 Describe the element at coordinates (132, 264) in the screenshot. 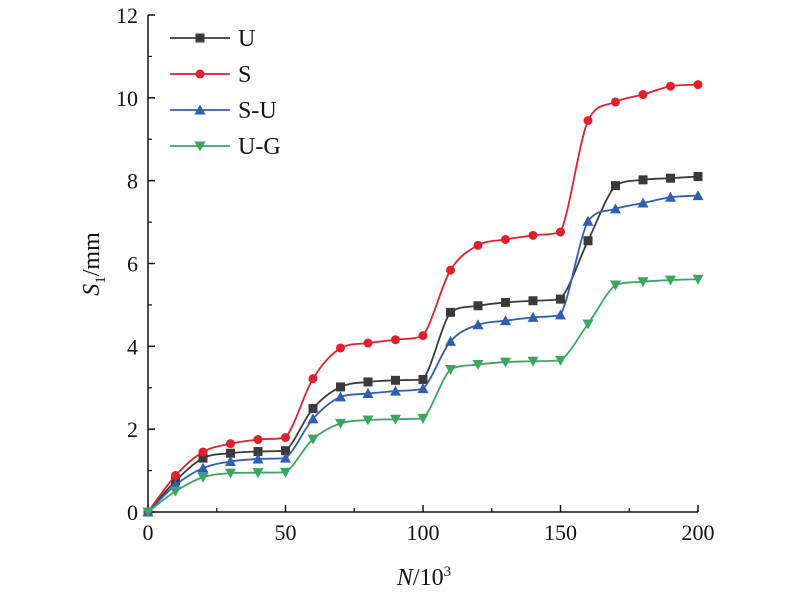

I see `y-tick-label: 6` at that location.